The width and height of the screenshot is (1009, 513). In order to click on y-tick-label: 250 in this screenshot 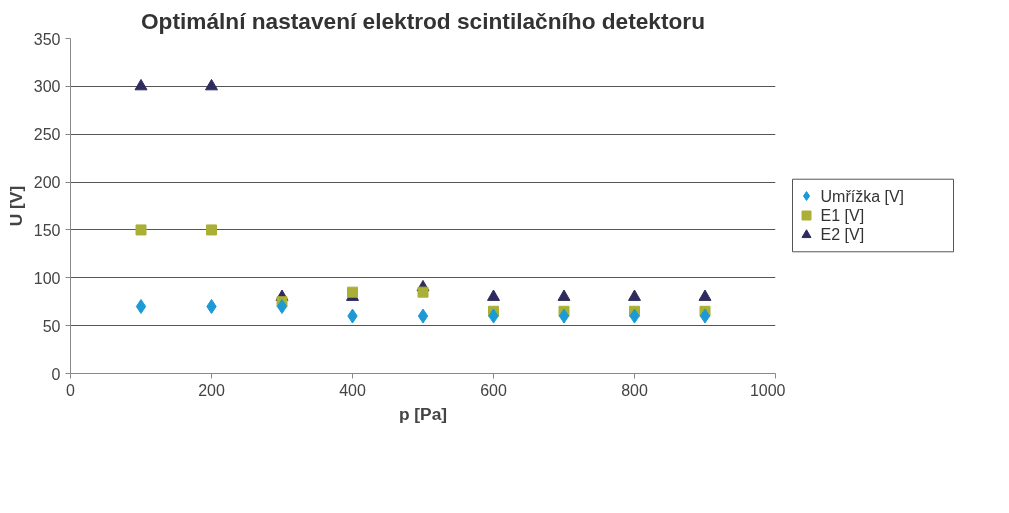, I will do `click(47, 135)`.